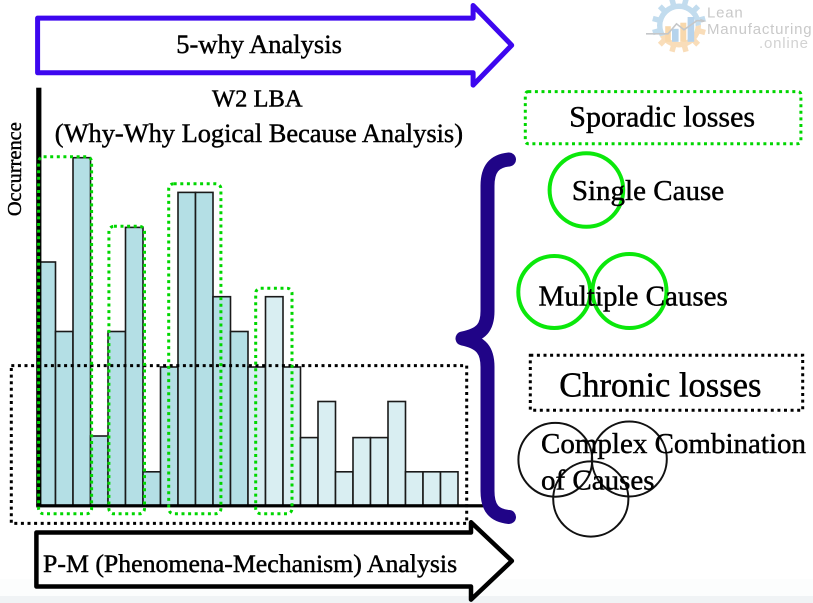  Describe the element at coordinates (259, 44) in the screenshot. I see `svg-text: 5-why Analysis` at that location.